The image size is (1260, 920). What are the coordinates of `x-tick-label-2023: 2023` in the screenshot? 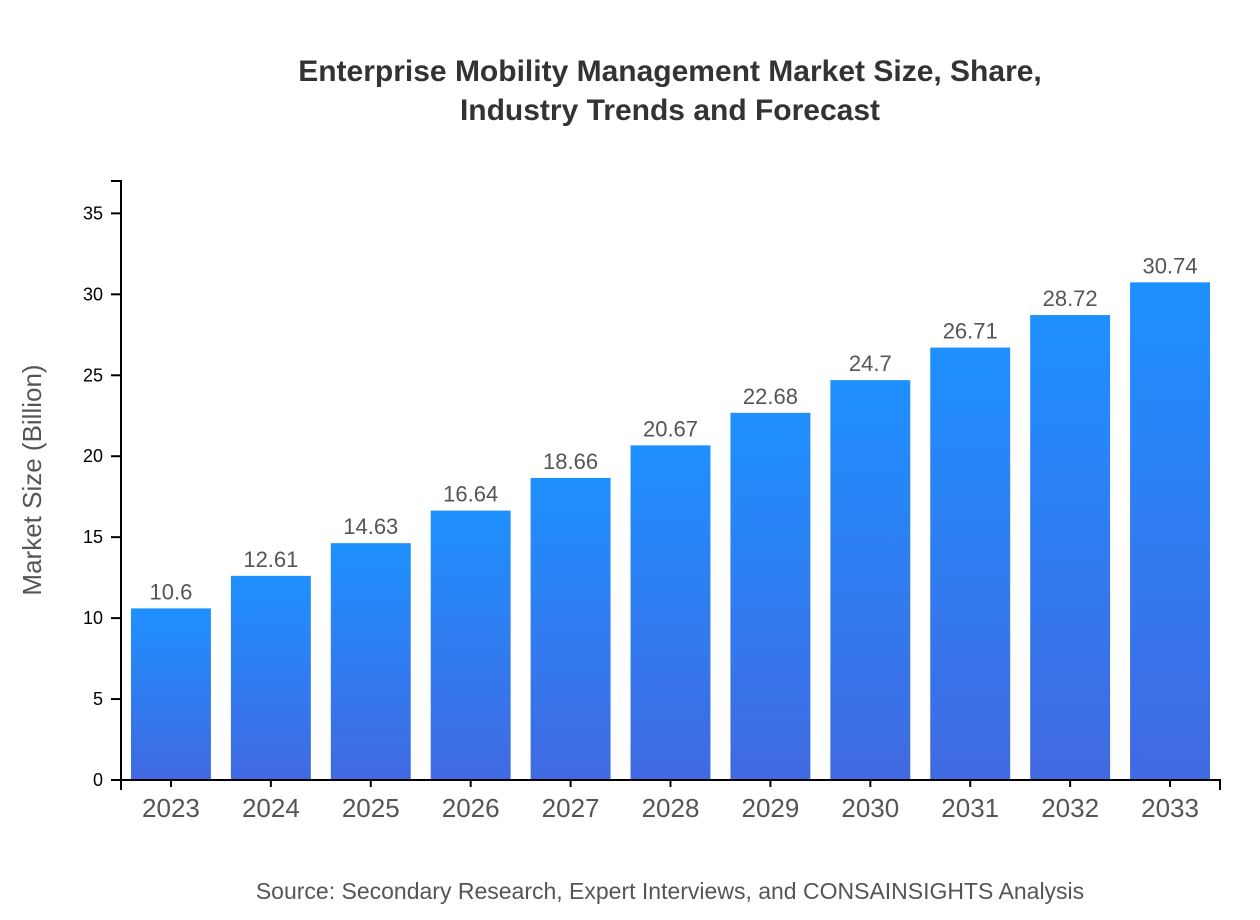 It's located at (171, 808).